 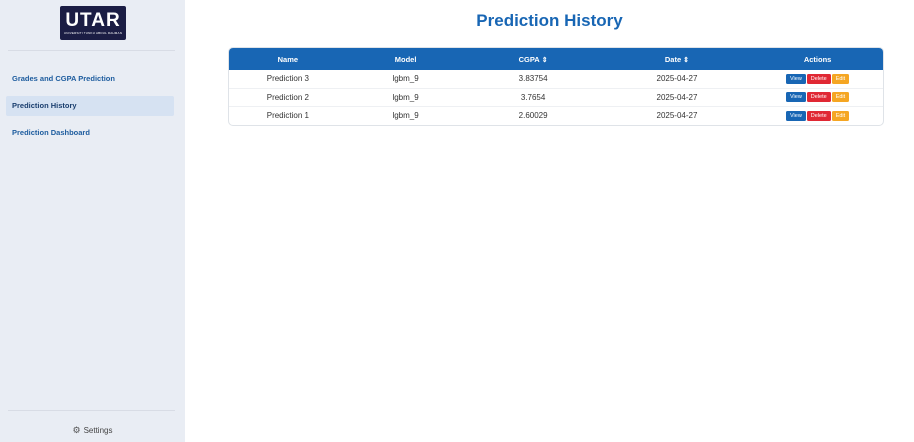 I want to click on settings-button: ⚙ Settings, so click(x=92, y=430).